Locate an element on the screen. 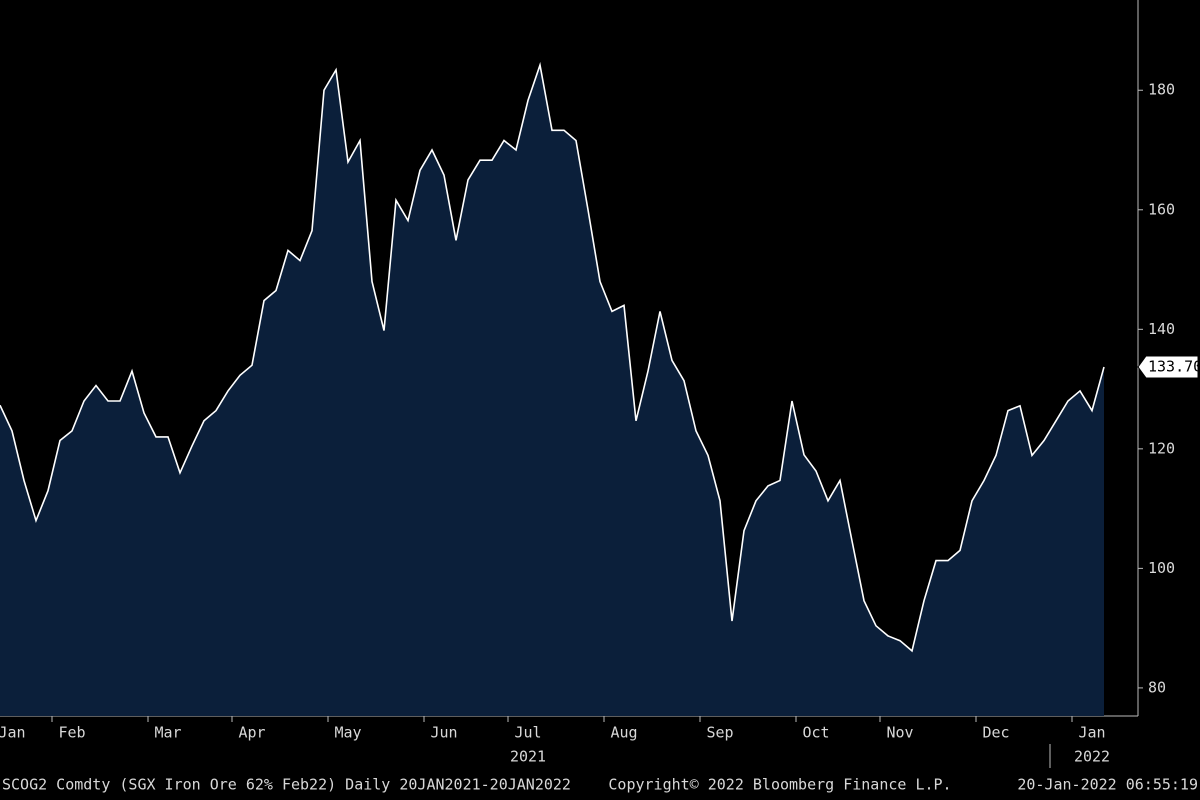 The width and height of the screenshot is (1200, 800). last-value-box is located at coordinates (1168, 367).